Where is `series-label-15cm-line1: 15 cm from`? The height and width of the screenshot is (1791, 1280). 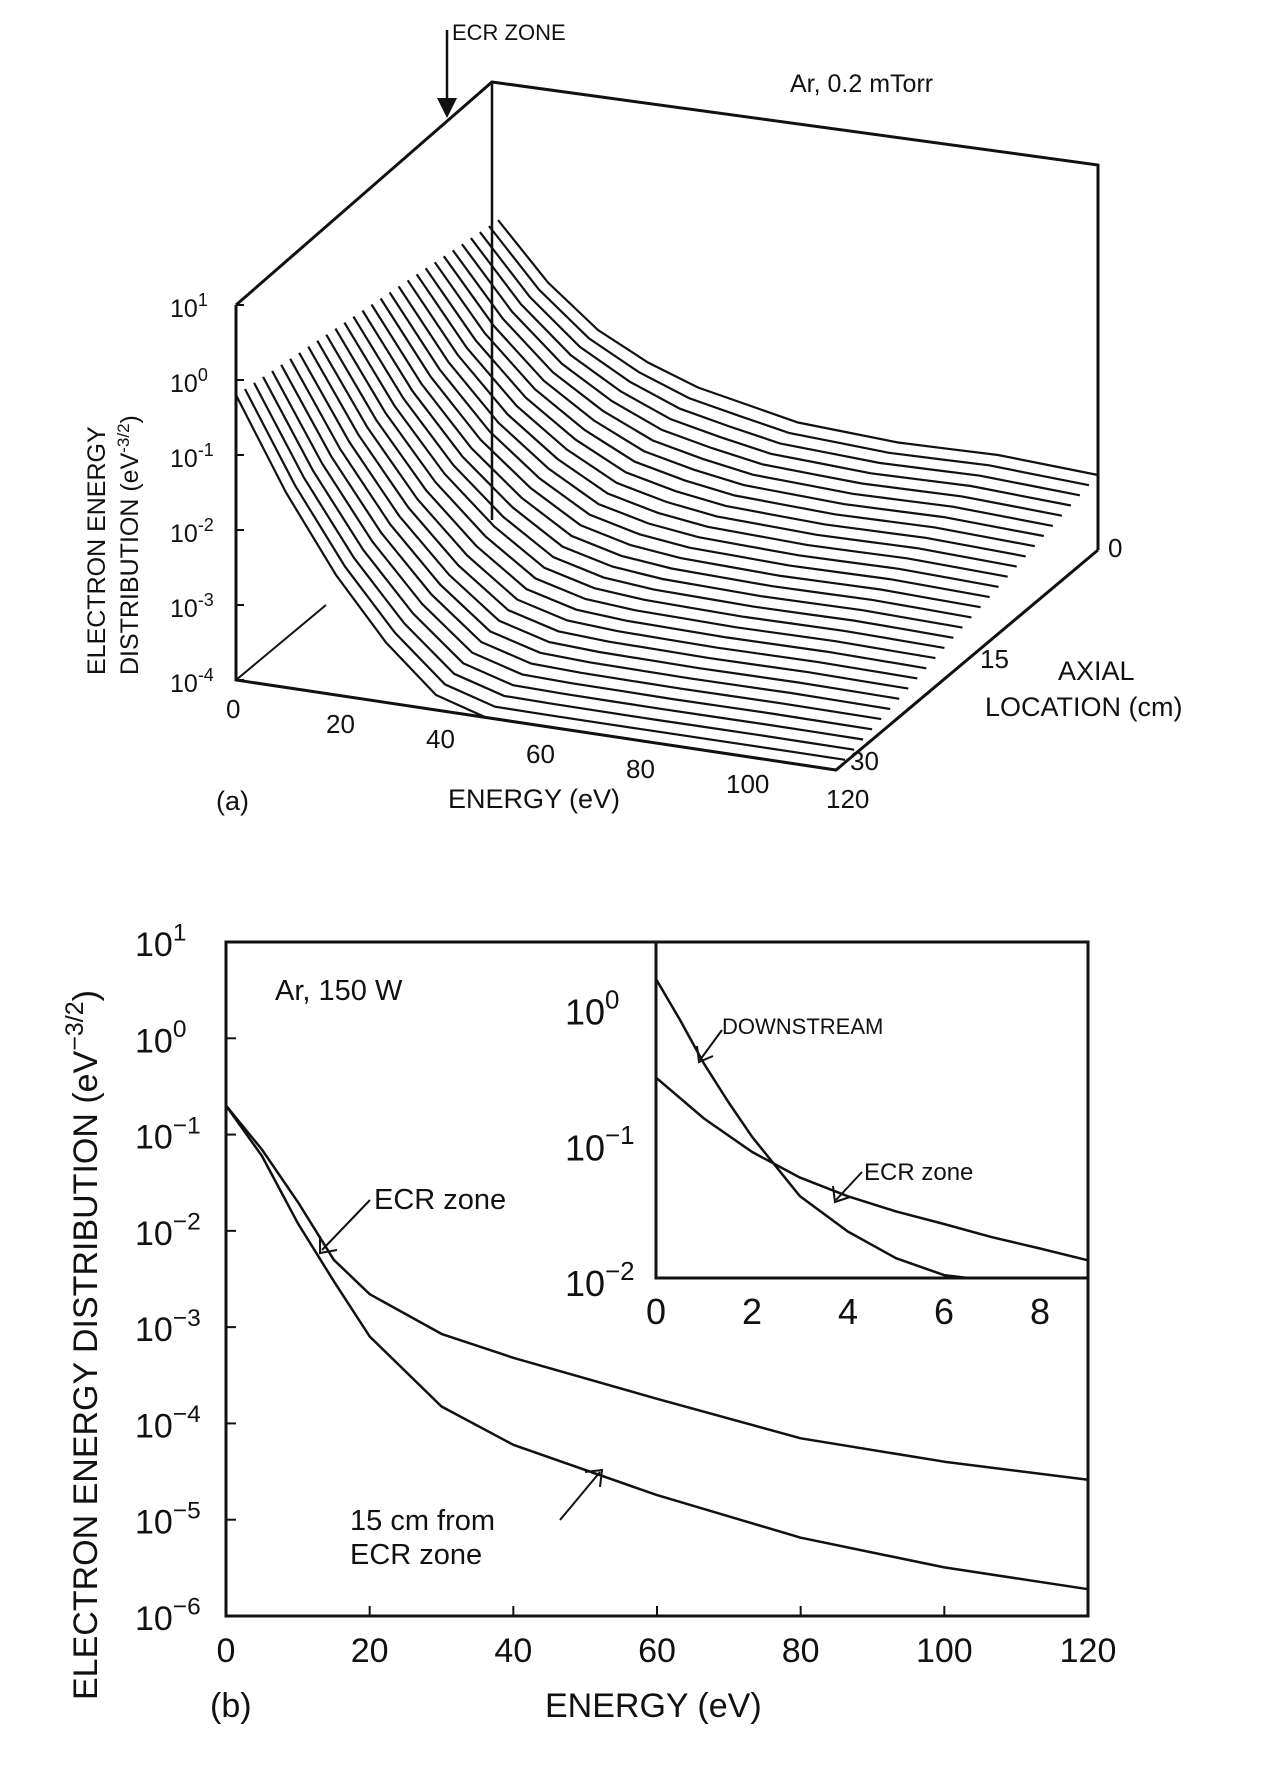
series-label-15cm-line1: 15 cm from is located at coordinates (422, 1521).